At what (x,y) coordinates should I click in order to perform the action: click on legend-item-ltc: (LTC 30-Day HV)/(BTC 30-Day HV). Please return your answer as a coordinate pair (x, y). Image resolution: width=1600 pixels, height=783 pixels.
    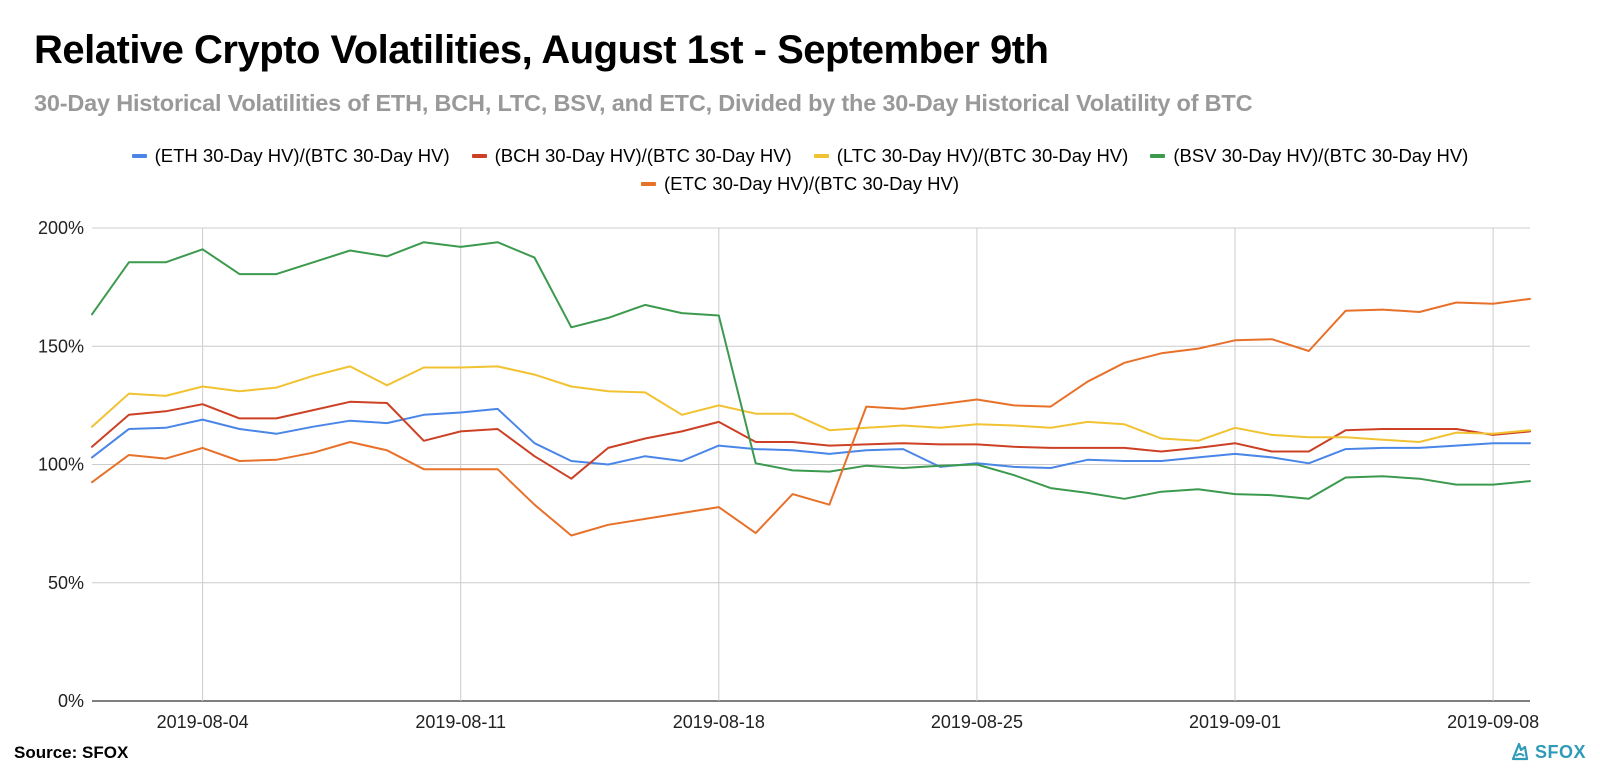
    Looking at the image, I should click on (971, 156).